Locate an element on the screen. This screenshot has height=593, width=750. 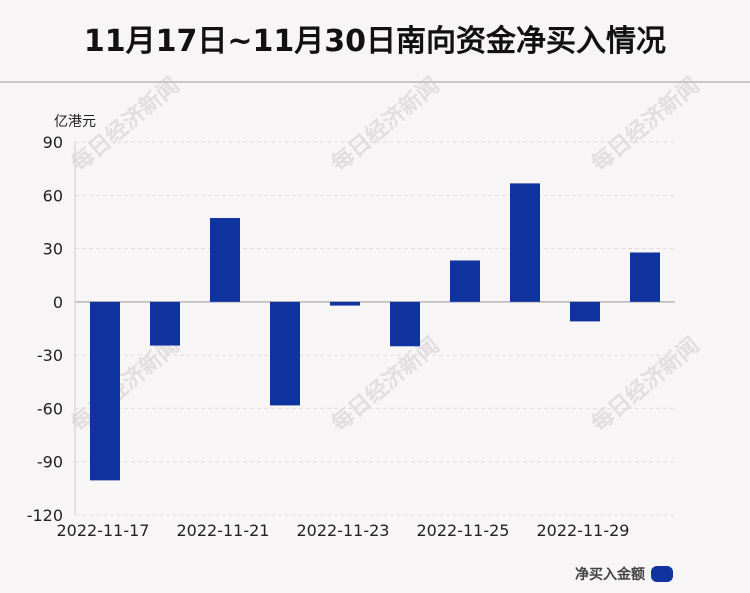
x-tick-label: 2022-11-23 is located at coordinates (343, 530).